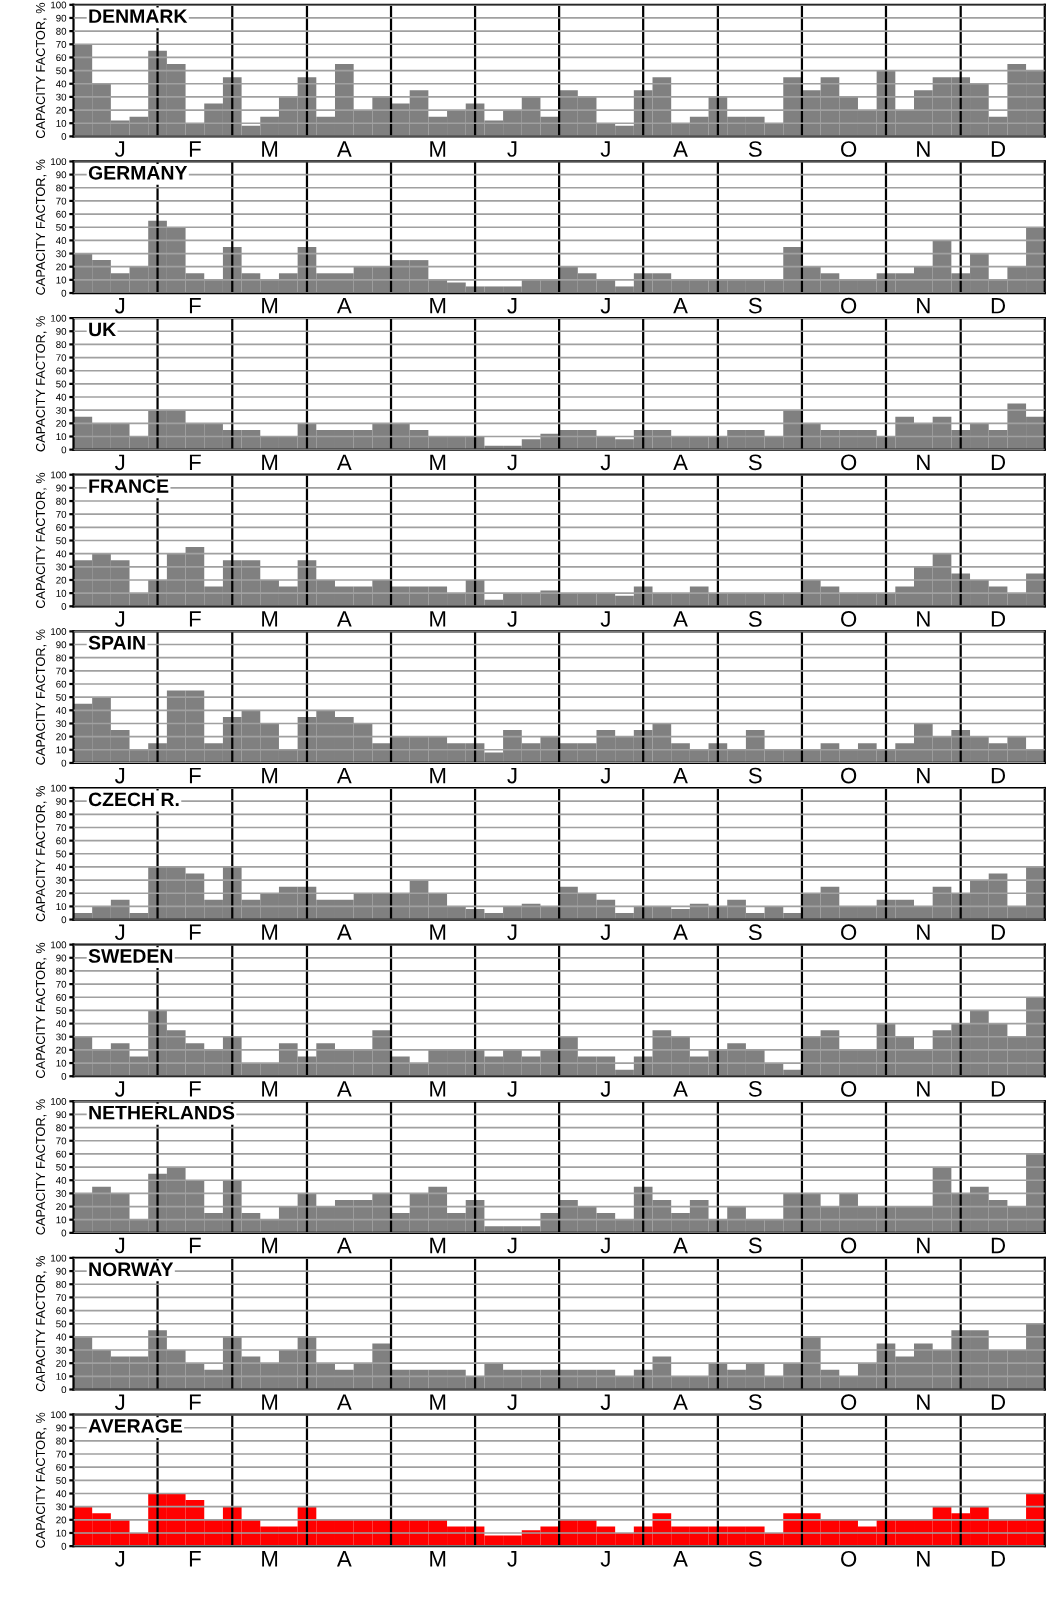 The width and height of the screenshot is (1050, 1600). Describe the element at coordinates (162, 1112) in the screenshot. I see `chart-title: NETHERLANDS` at that location.